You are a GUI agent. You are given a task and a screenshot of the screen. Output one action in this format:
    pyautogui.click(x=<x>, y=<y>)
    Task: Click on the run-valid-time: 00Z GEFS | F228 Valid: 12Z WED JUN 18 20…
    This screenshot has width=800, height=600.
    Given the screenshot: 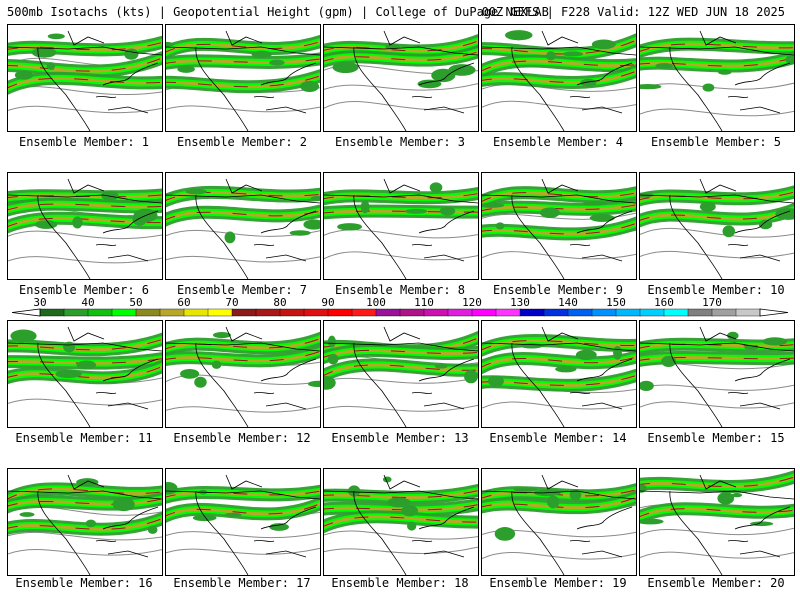 What is the action you would take?
    pyautogui.click(x=633, y=12)
    